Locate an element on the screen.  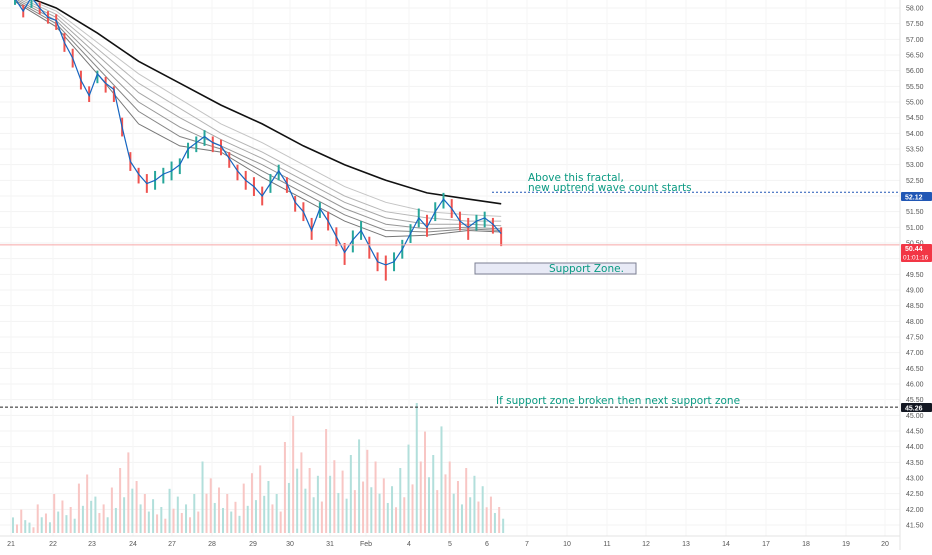
y-tick-label: 55.00 is located at coordinates (915, 103).